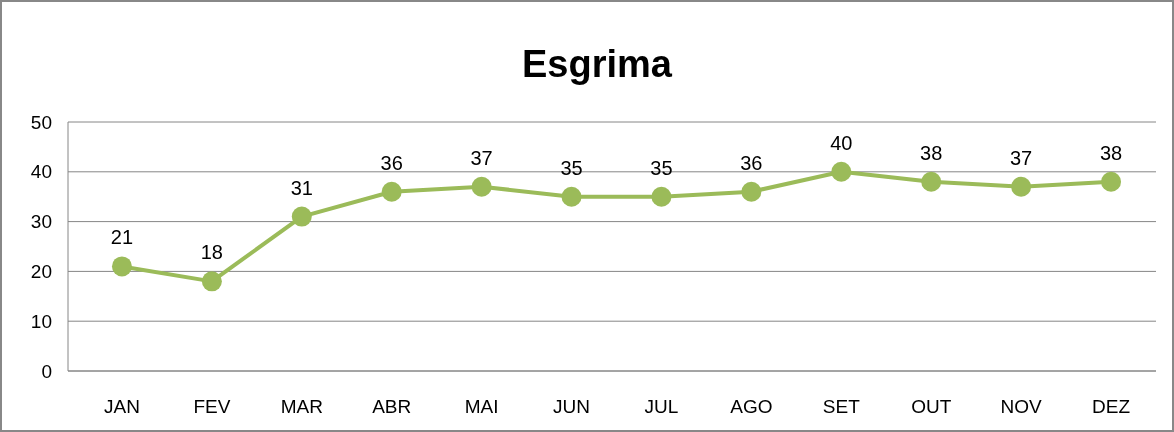  What do you see at coordinates (572, 406) in the screenshot?
I see `x-tick-label: JUN` at bounding box center [572, 406].